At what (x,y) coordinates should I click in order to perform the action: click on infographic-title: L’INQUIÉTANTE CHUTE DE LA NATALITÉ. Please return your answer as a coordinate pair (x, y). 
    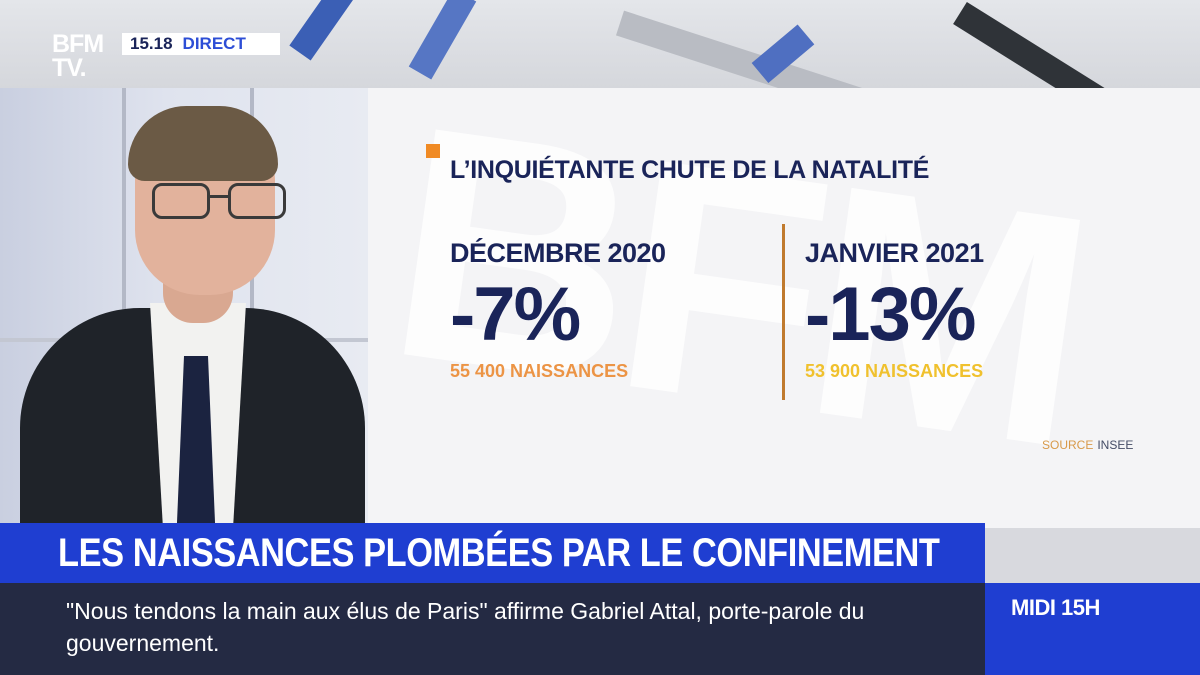
    Looking at the image, I should click on (690, 170).